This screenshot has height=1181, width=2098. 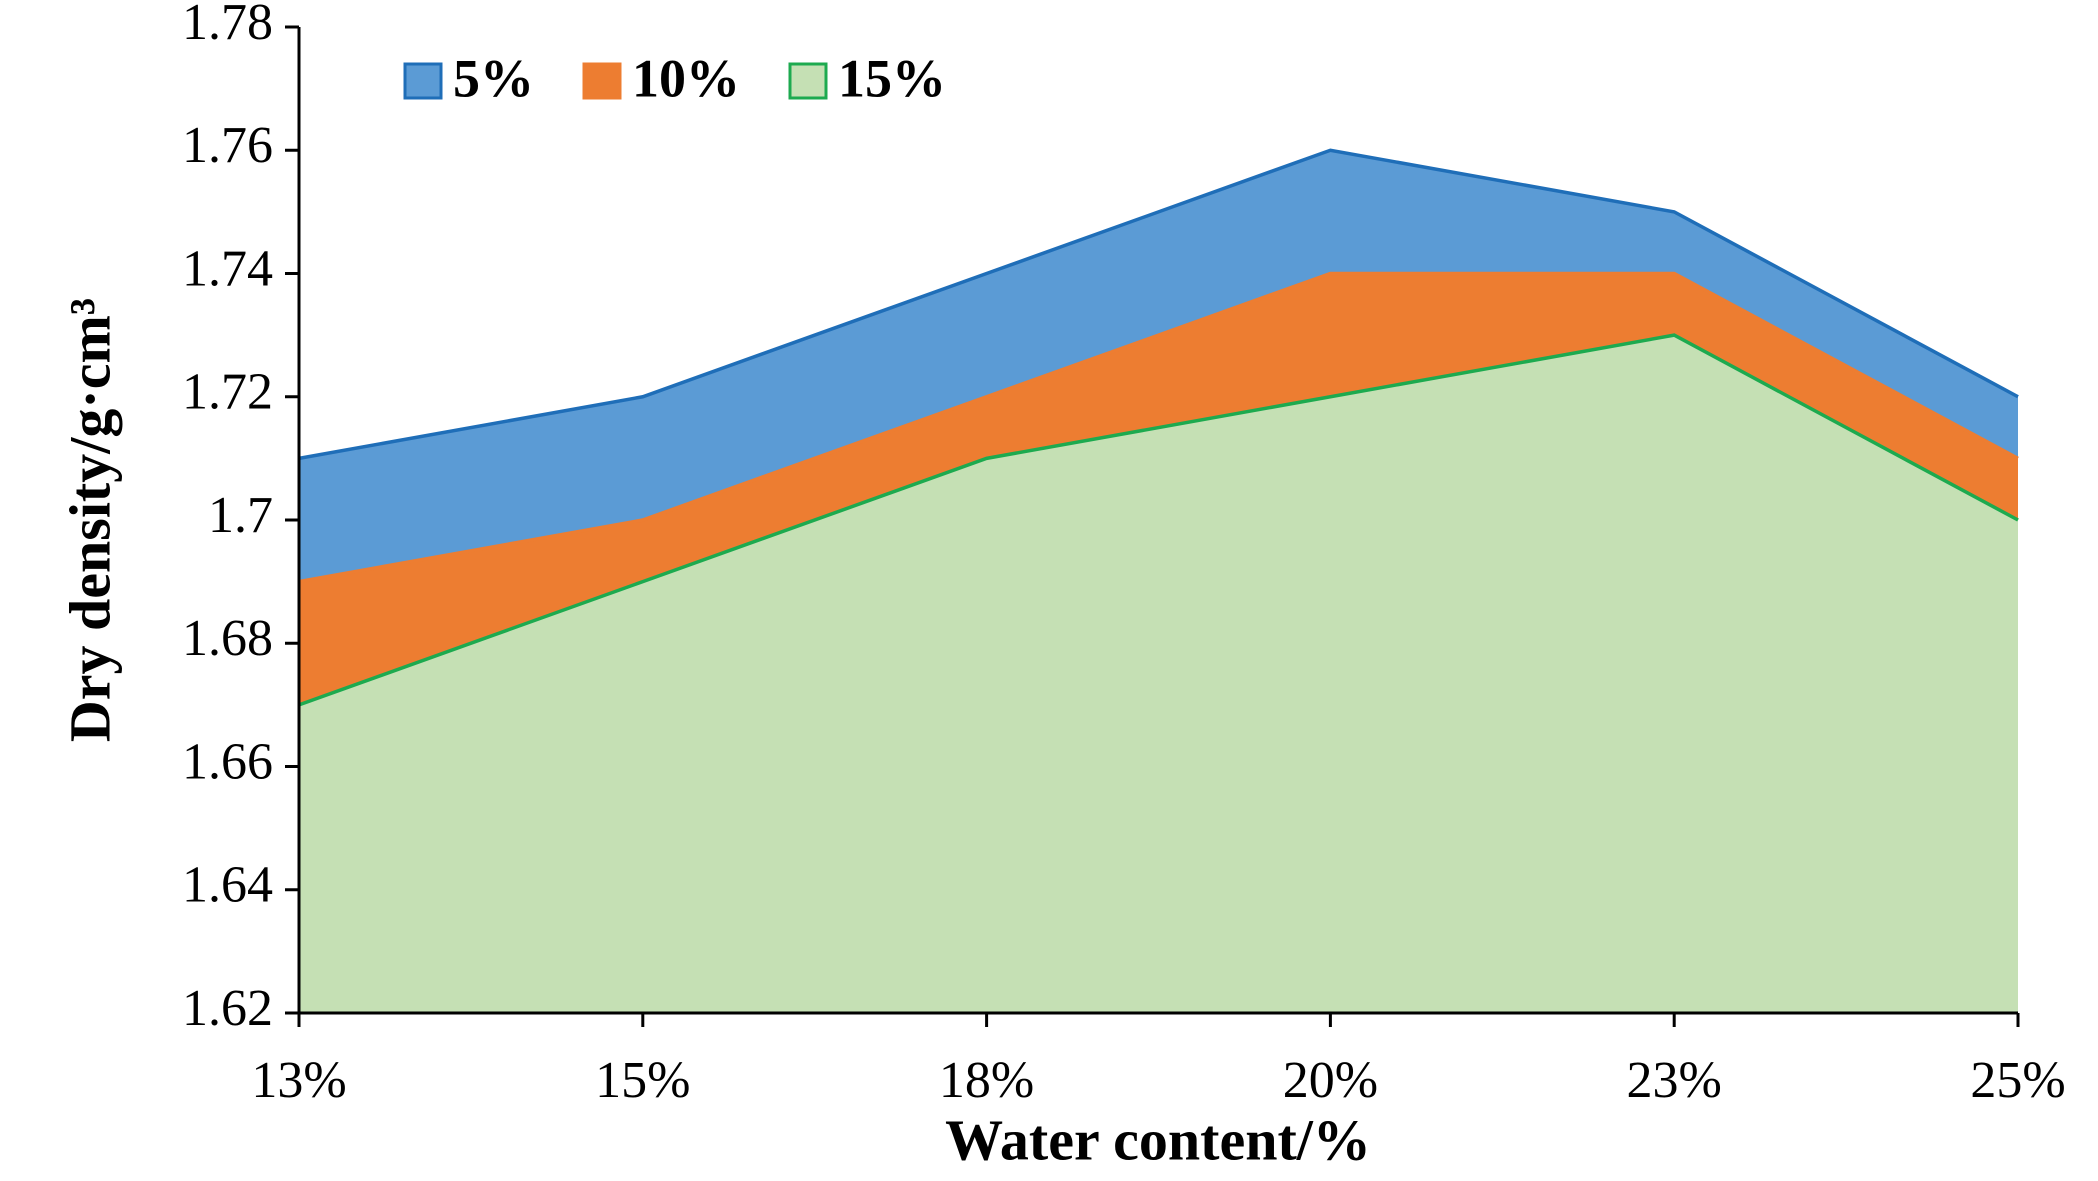 I want to click on legend-label: 15%, so click(x=892, y=78).